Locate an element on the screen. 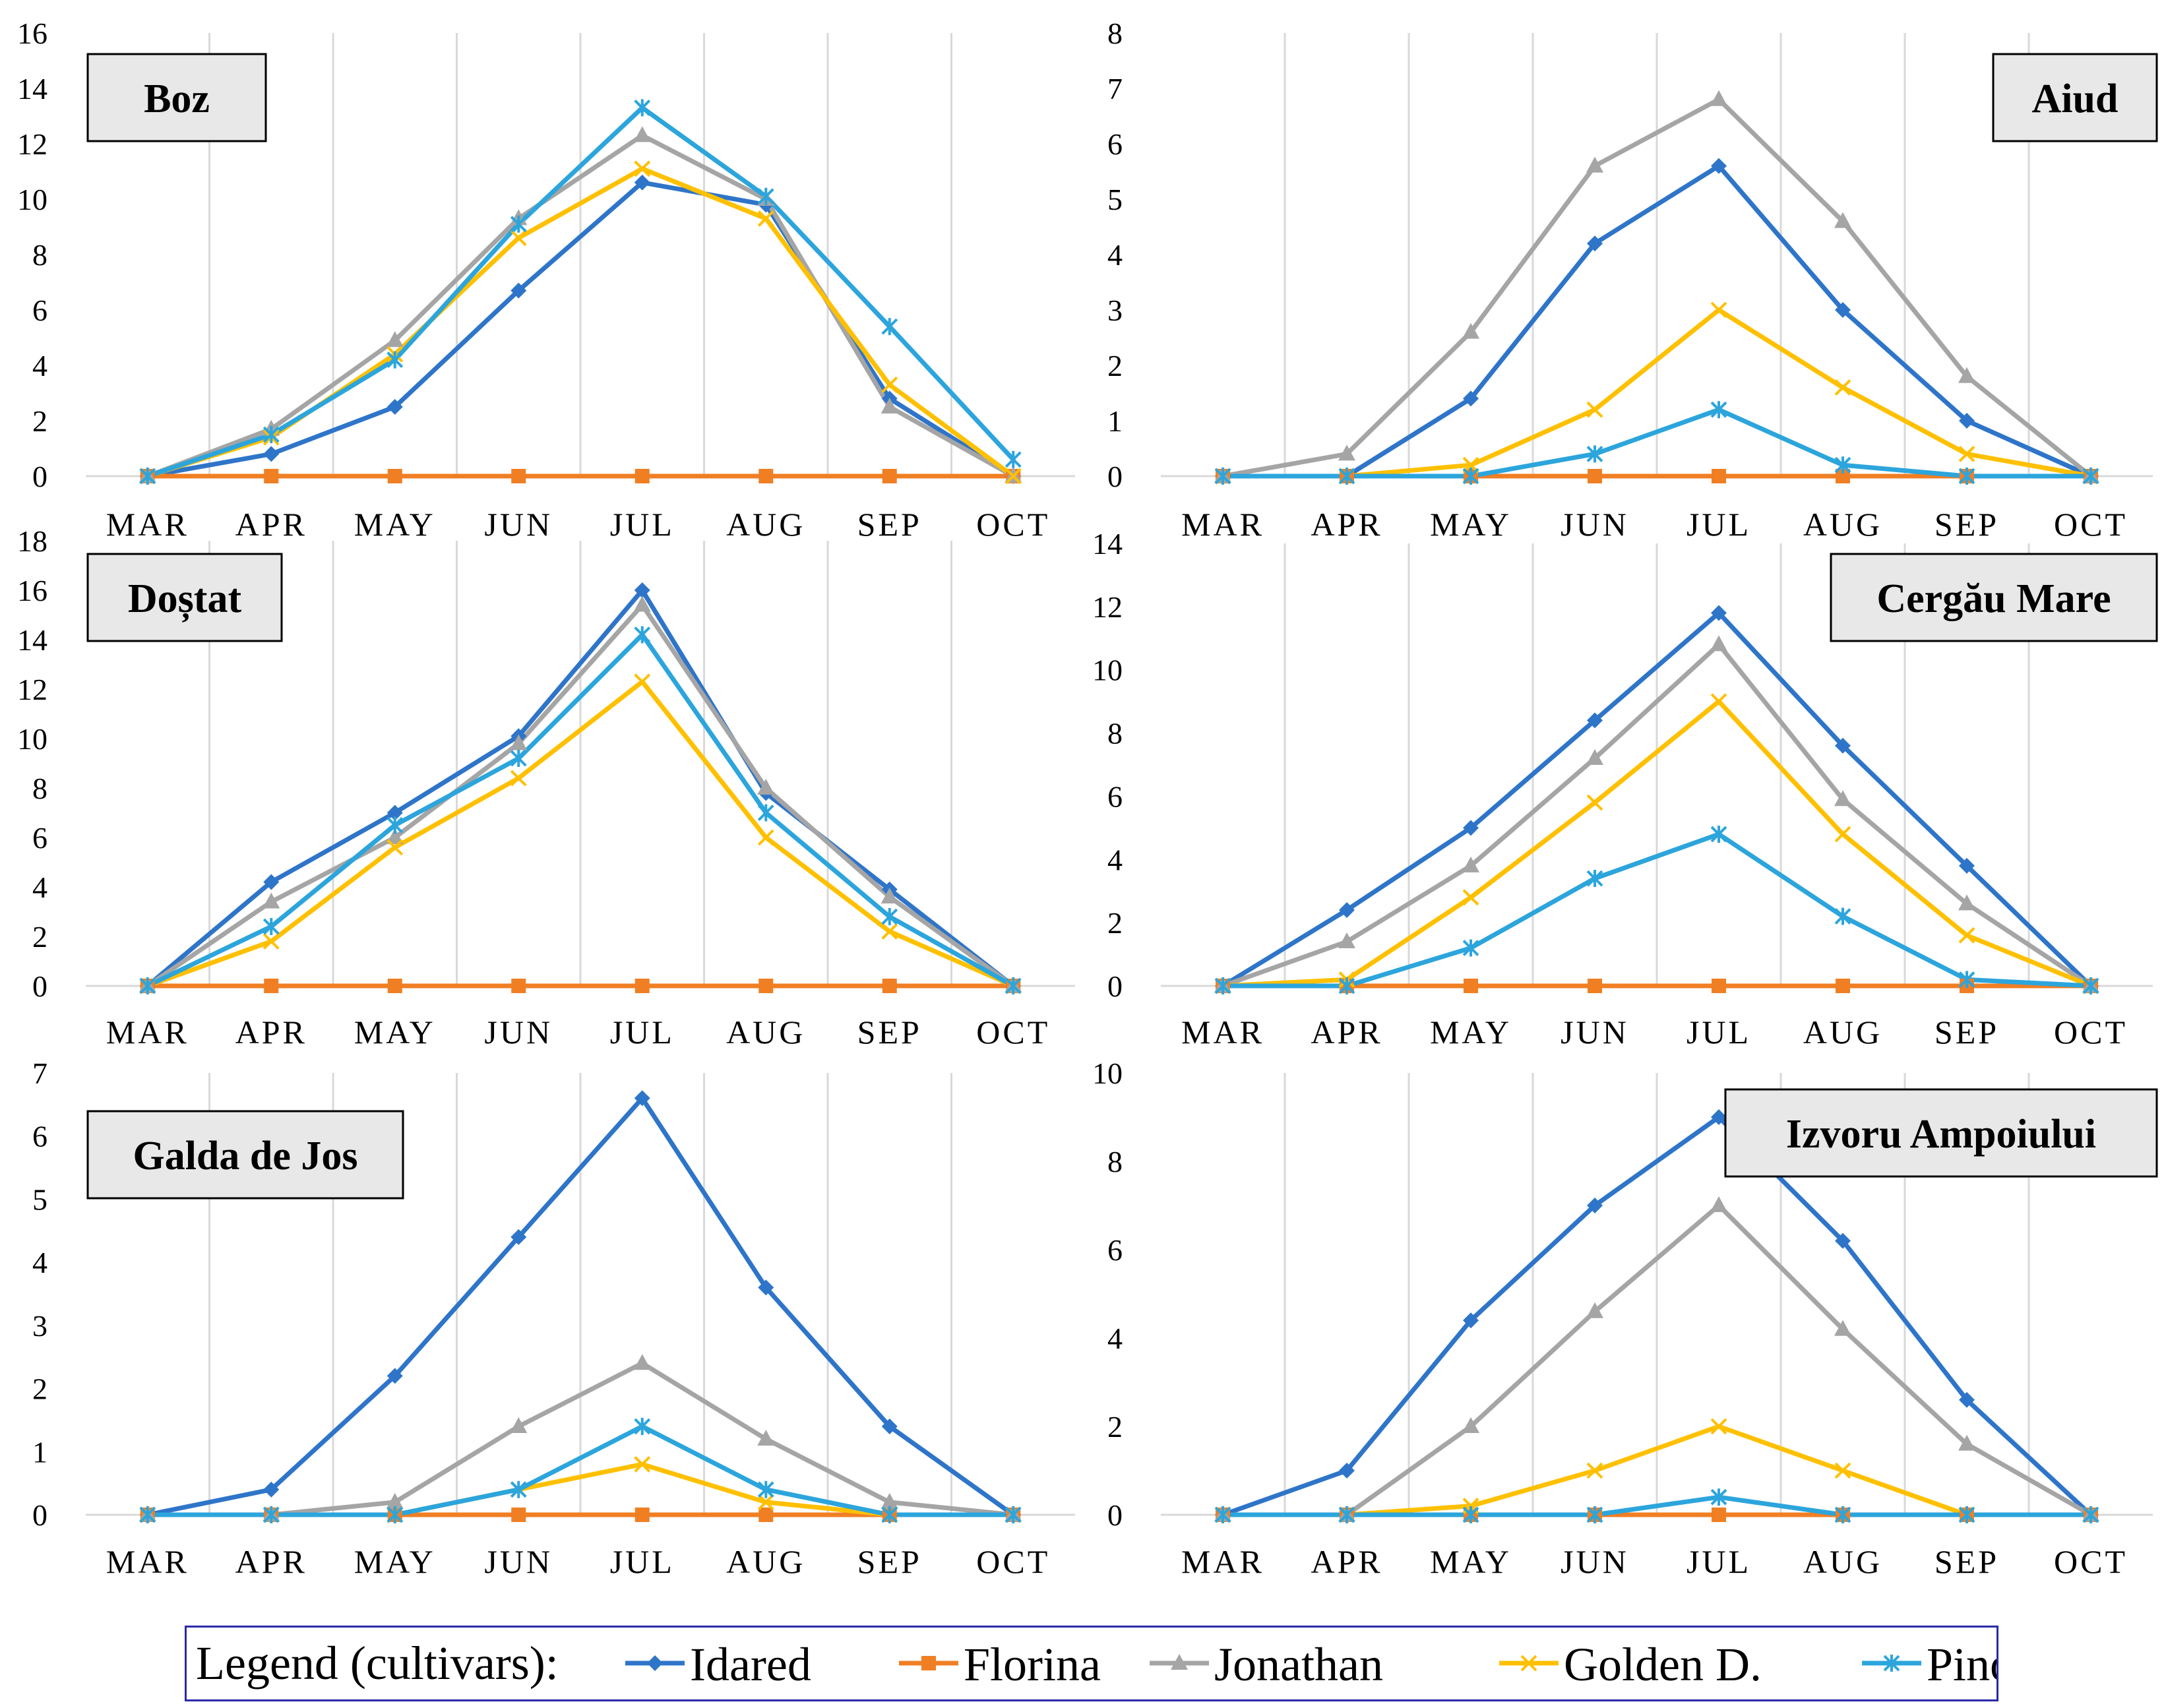  chart-title: Cergău Mare is located at coordinates (1993, 598).